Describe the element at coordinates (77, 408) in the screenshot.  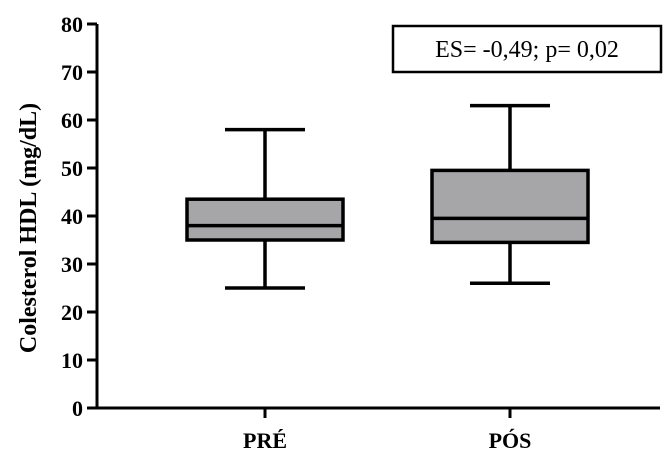
I see `y-tick-label: 0` at that location.